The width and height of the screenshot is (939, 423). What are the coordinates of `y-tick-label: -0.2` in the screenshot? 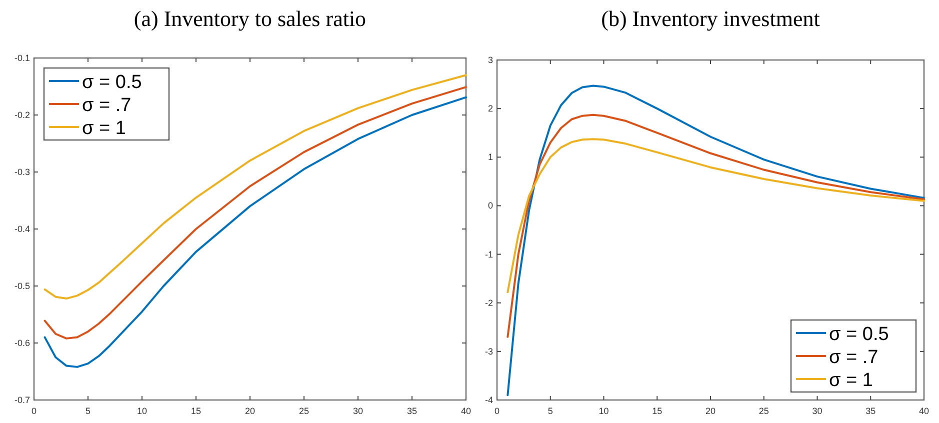 It's located at (22, 115).